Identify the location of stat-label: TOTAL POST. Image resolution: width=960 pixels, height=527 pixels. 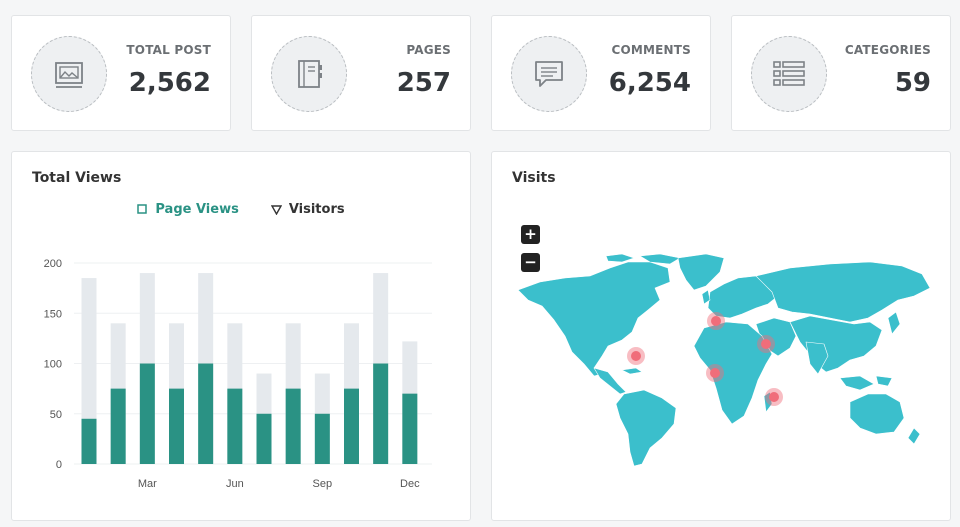
(168, 50).